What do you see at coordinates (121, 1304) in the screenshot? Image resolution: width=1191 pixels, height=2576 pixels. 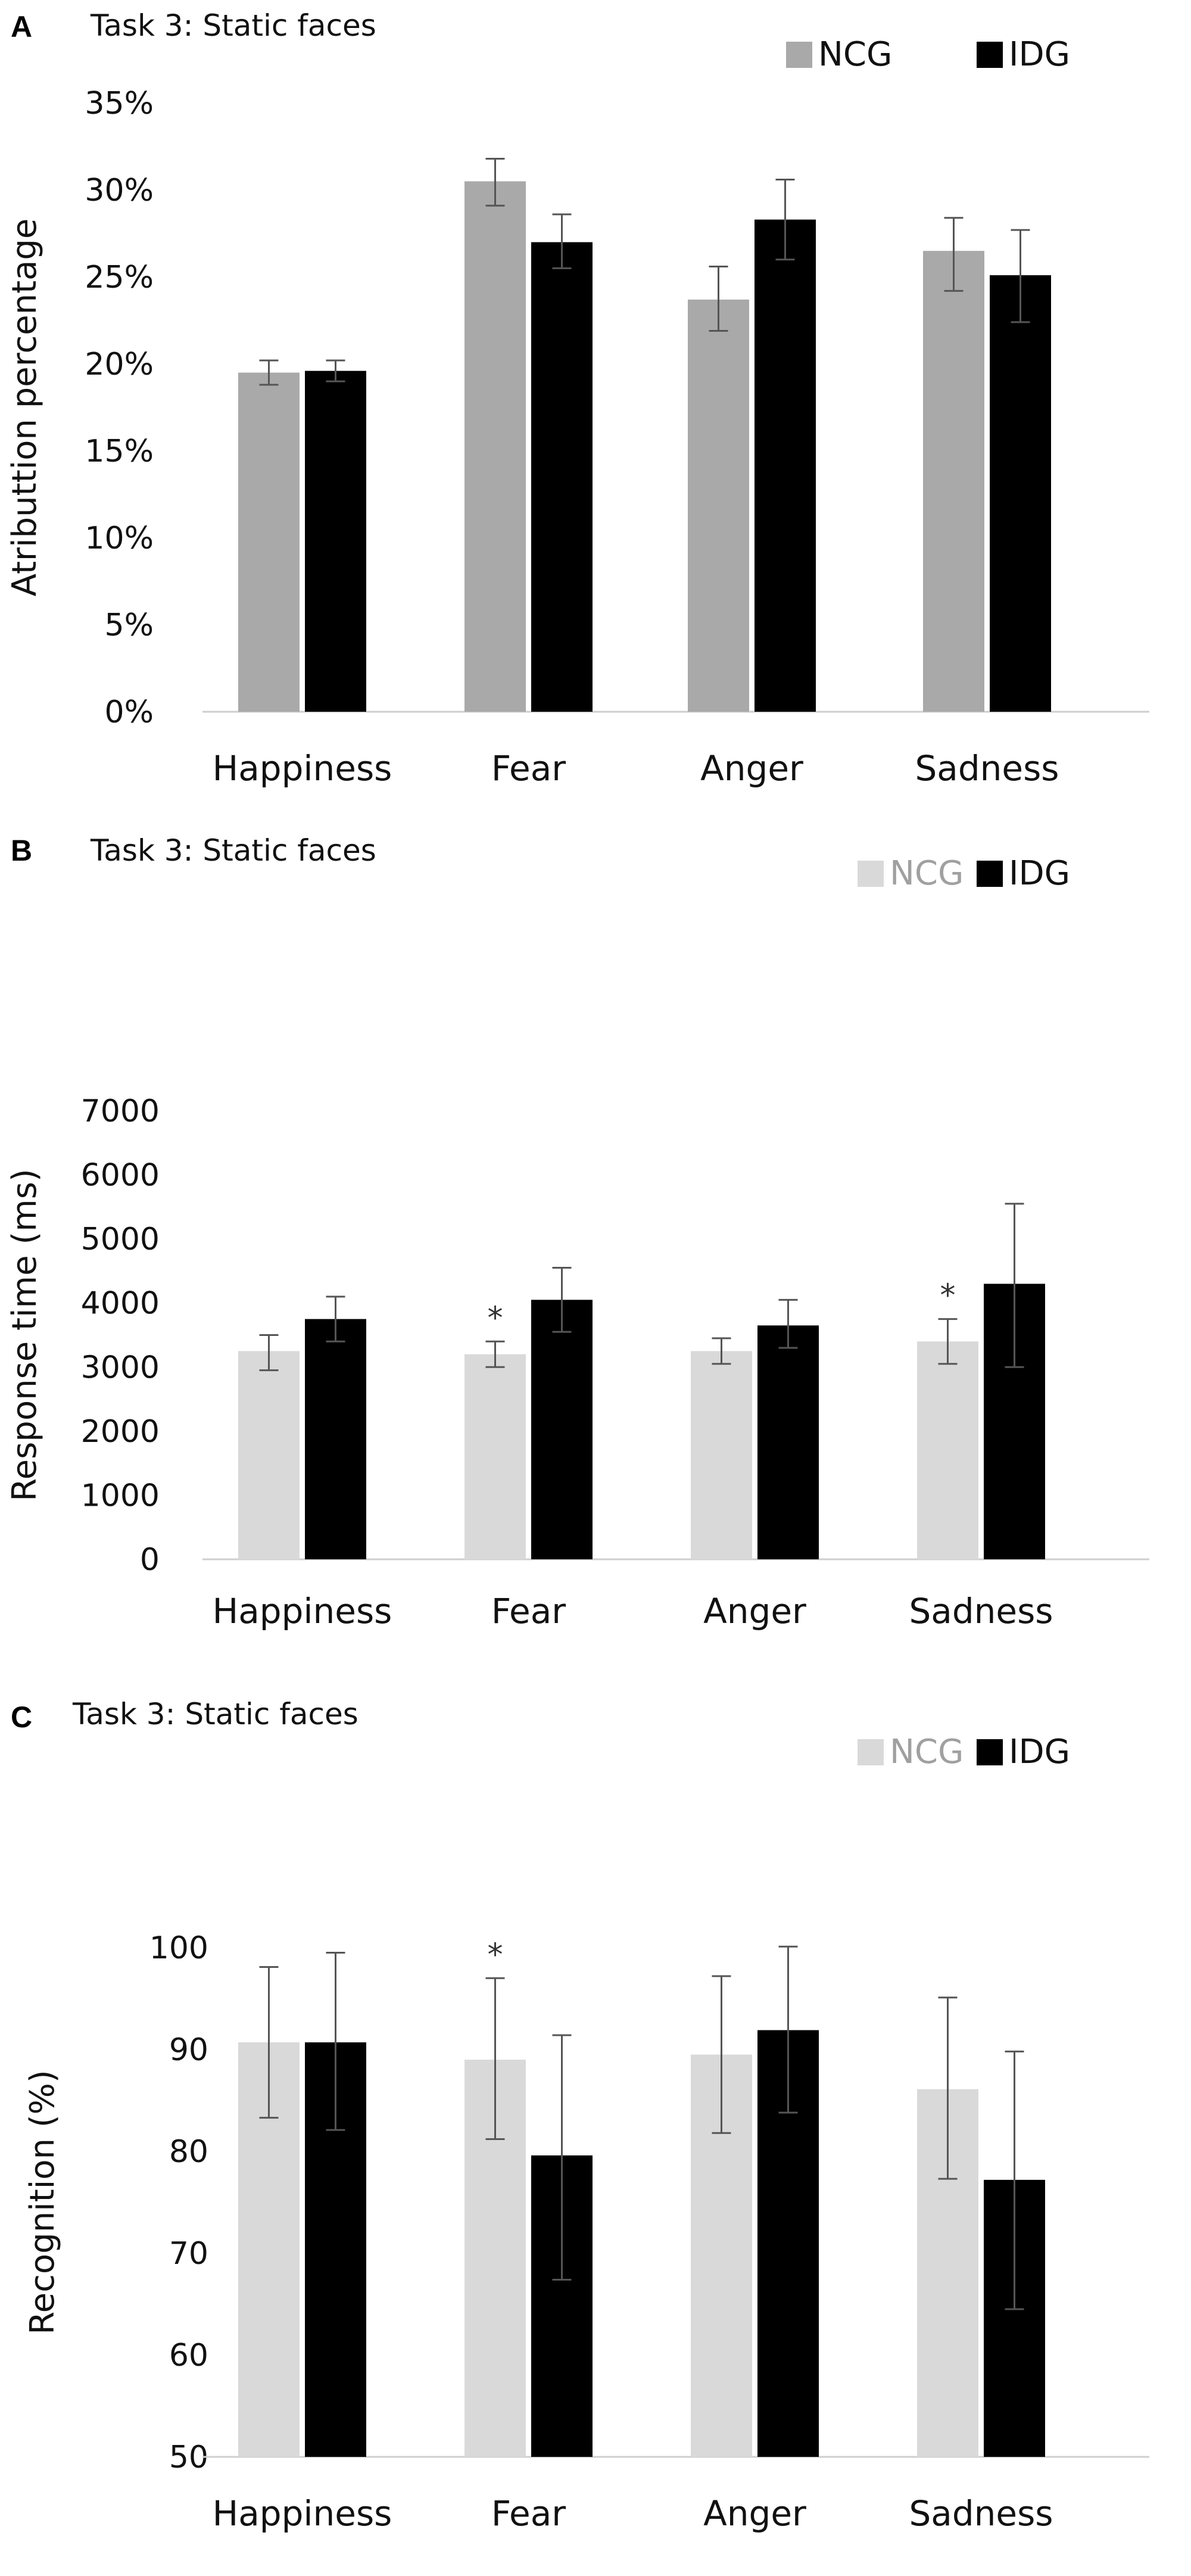 I see `y-tick-label: 4000` at bounding box center [121, 1304].